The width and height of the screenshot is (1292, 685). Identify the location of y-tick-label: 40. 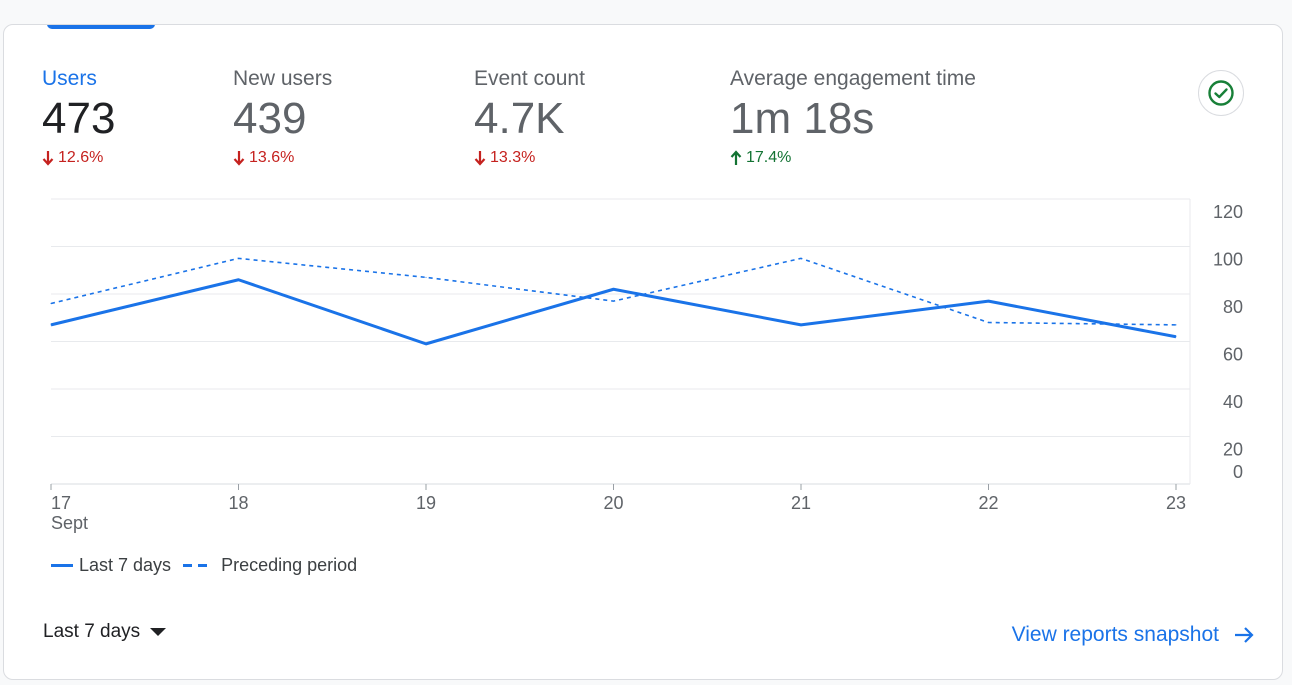
(1233, 402).